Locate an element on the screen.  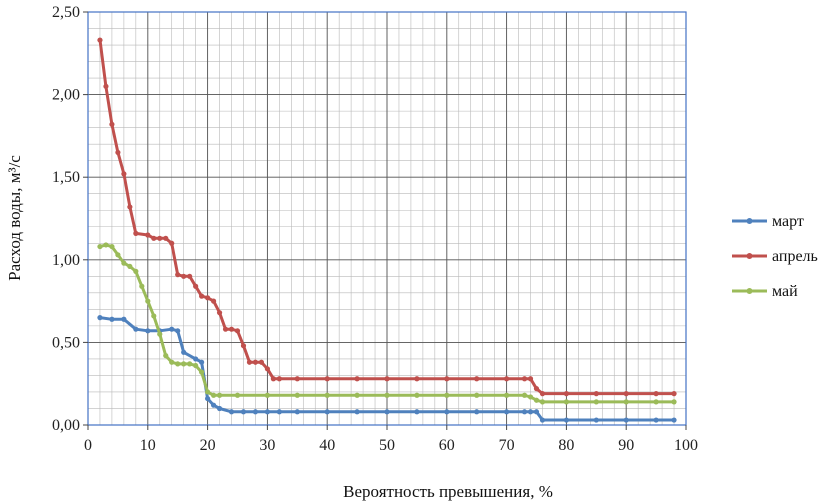
x-tick-label: 60 is located at coordinates (447, 445).